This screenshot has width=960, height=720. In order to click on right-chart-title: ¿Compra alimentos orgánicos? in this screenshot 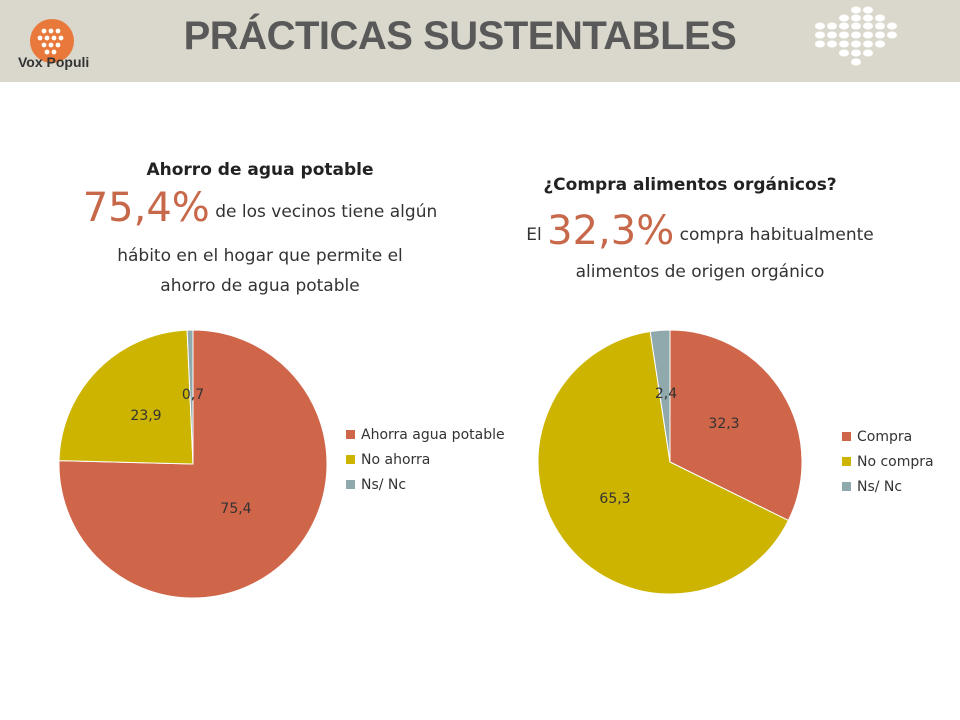, I will do `click(690, 185)`.